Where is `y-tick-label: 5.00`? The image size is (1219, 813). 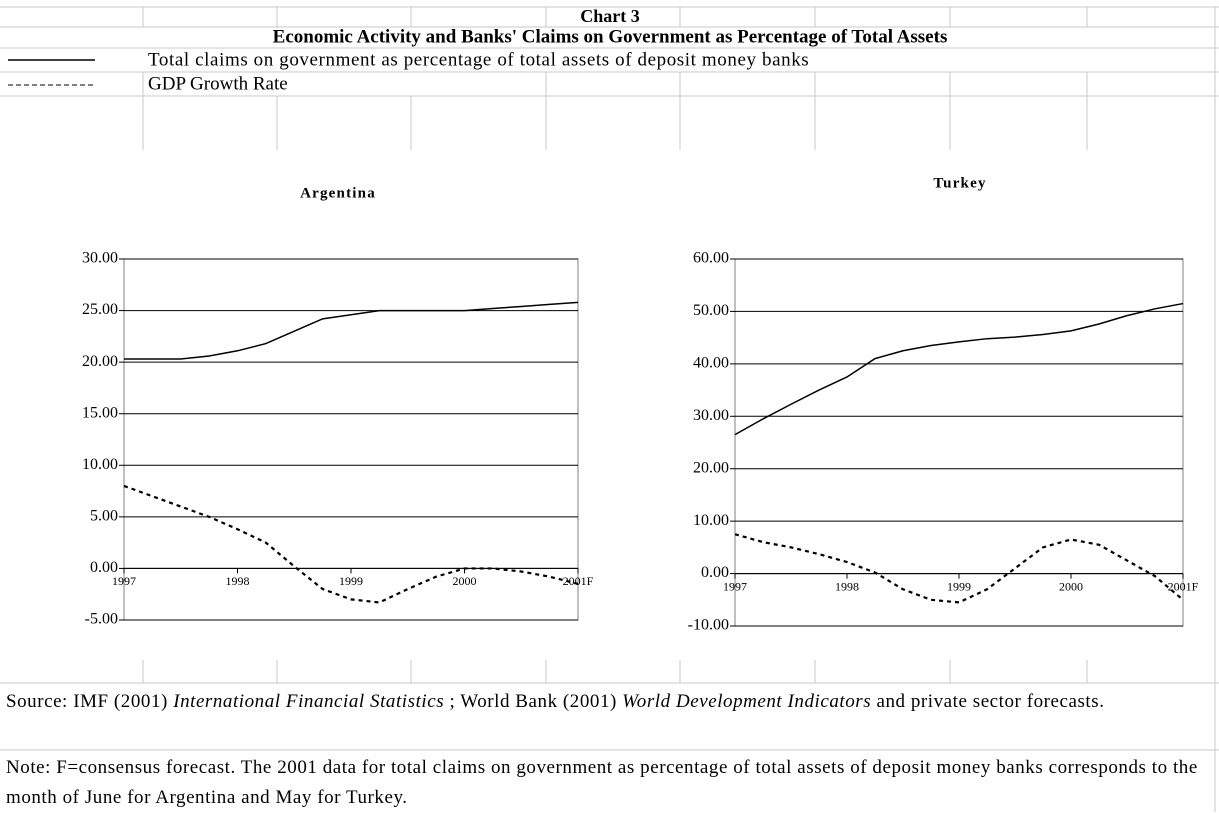
y-tick-label: 5.00 is located at coordinates (104, 516).